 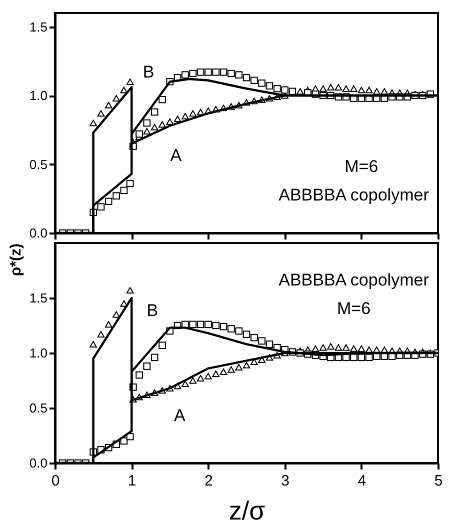 I want to click on x-tick-label: 3, so click(x=285, y=481).